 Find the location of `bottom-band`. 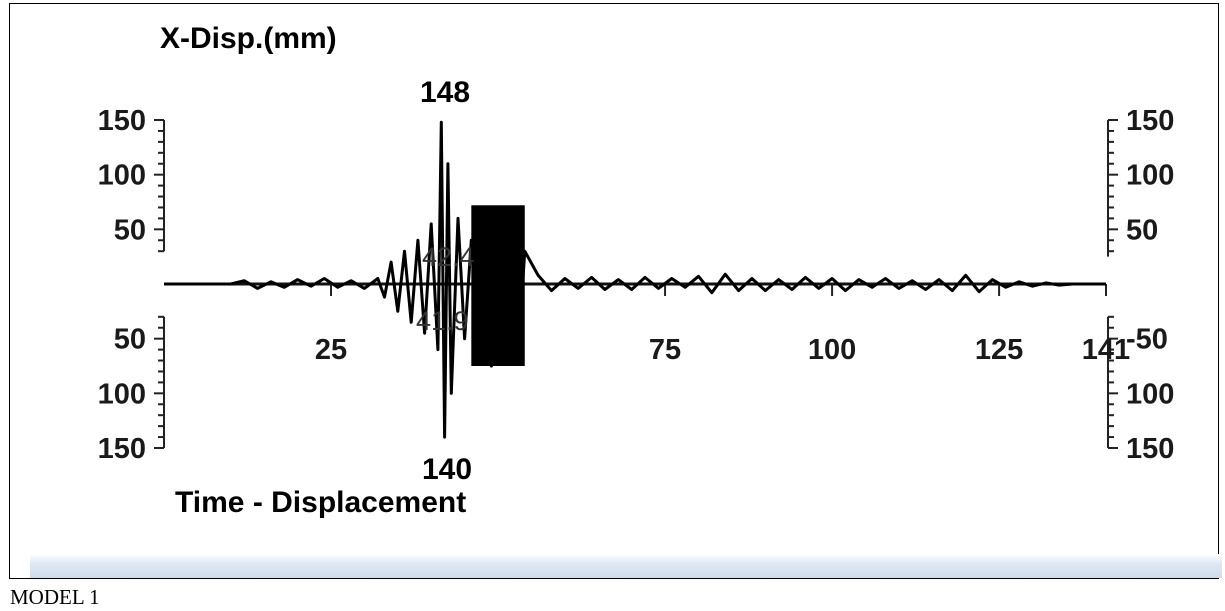

bottom-band is located at coordinates (626, 566).